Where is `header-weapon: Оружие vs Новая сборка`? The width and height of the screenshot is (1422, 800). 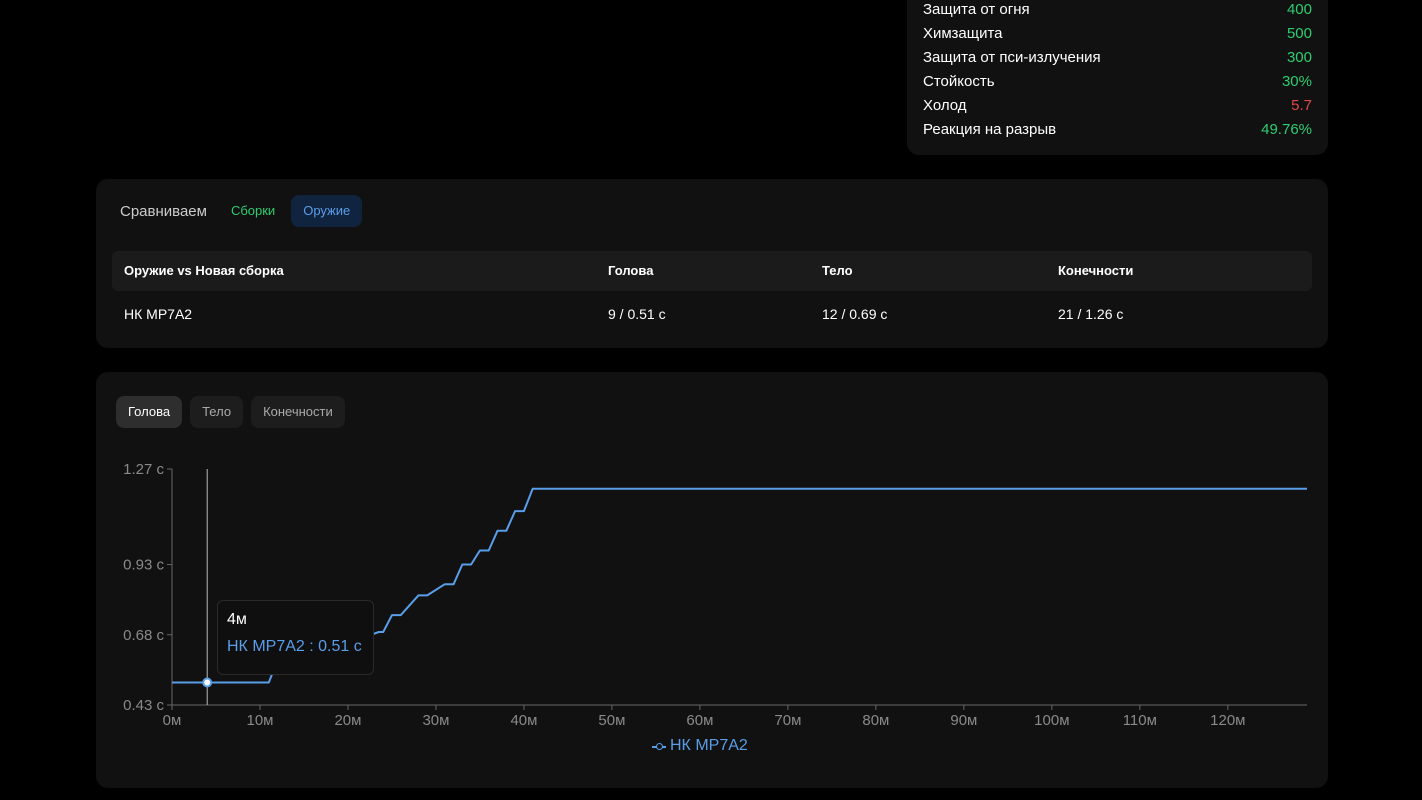
header-weapon: Оружие vs Новая сборка is located at coordinates (204, 270).